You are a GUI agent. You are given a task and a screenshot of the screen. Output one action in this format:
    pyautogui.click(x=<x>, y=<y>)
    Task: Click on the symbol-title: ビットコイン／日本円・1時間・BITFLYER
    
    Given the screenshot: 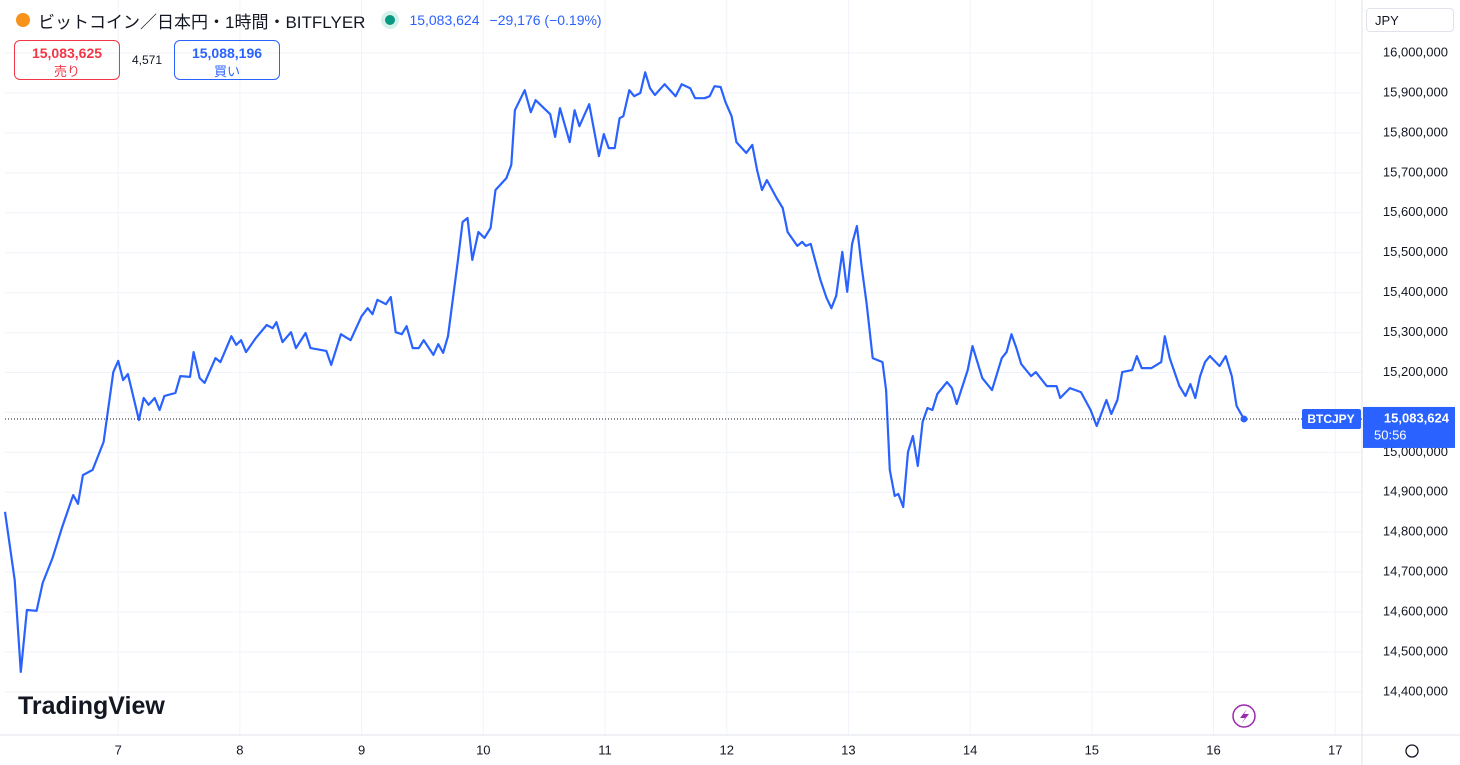 What is the action you would take?
    pyautogui.click(x=202, y=22)
    